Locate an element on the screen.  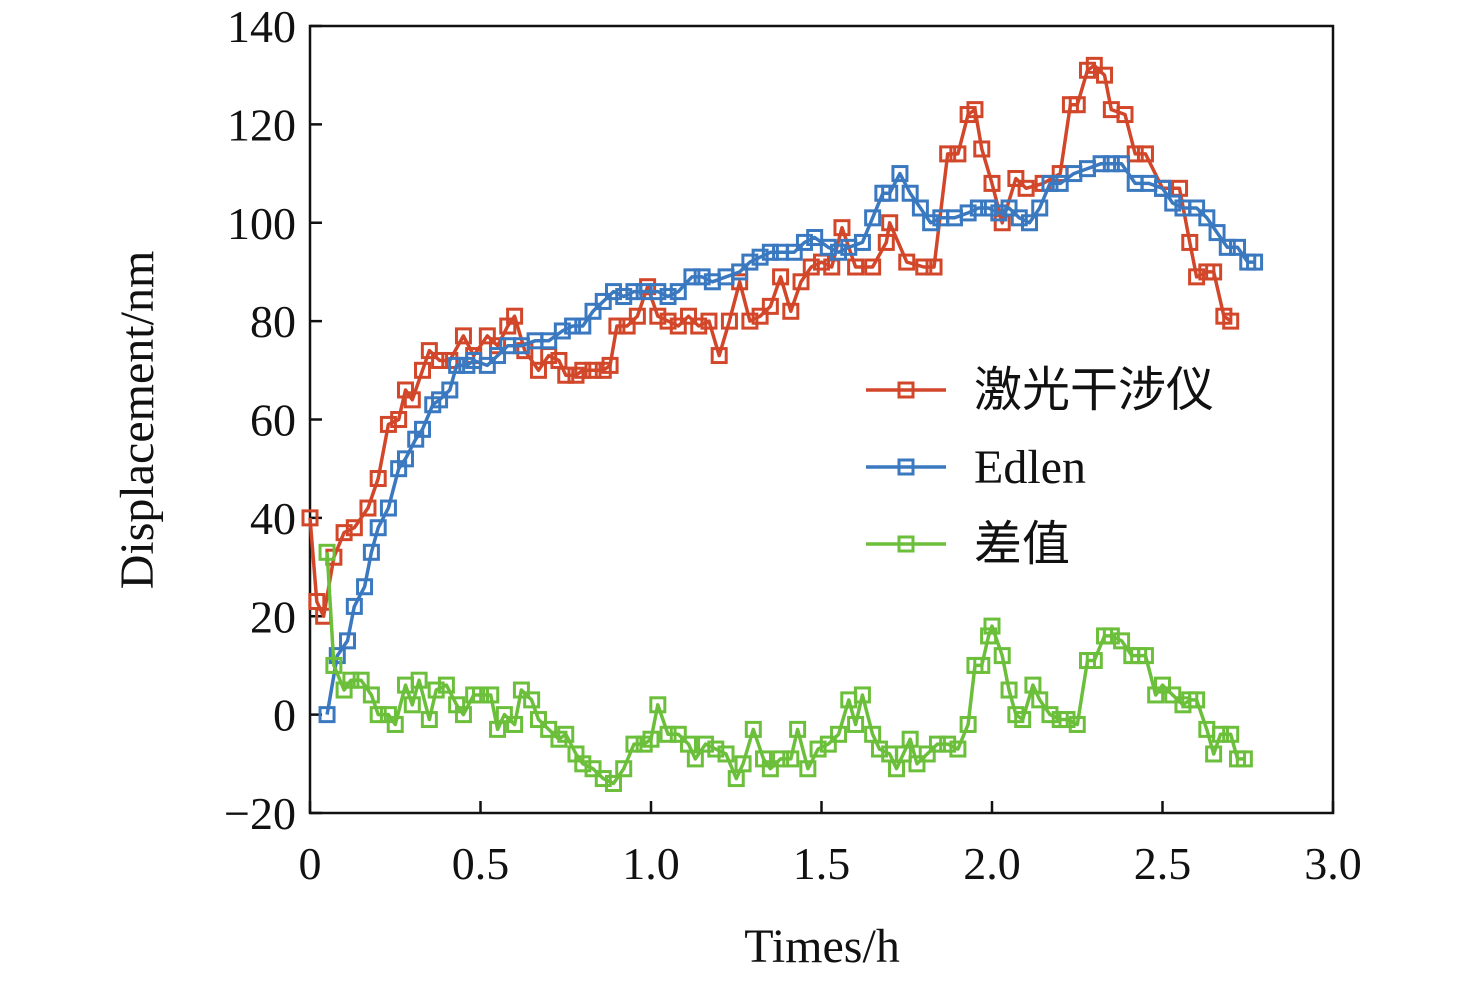
legend-label: 差值 is located at coordinates (1022, 544).